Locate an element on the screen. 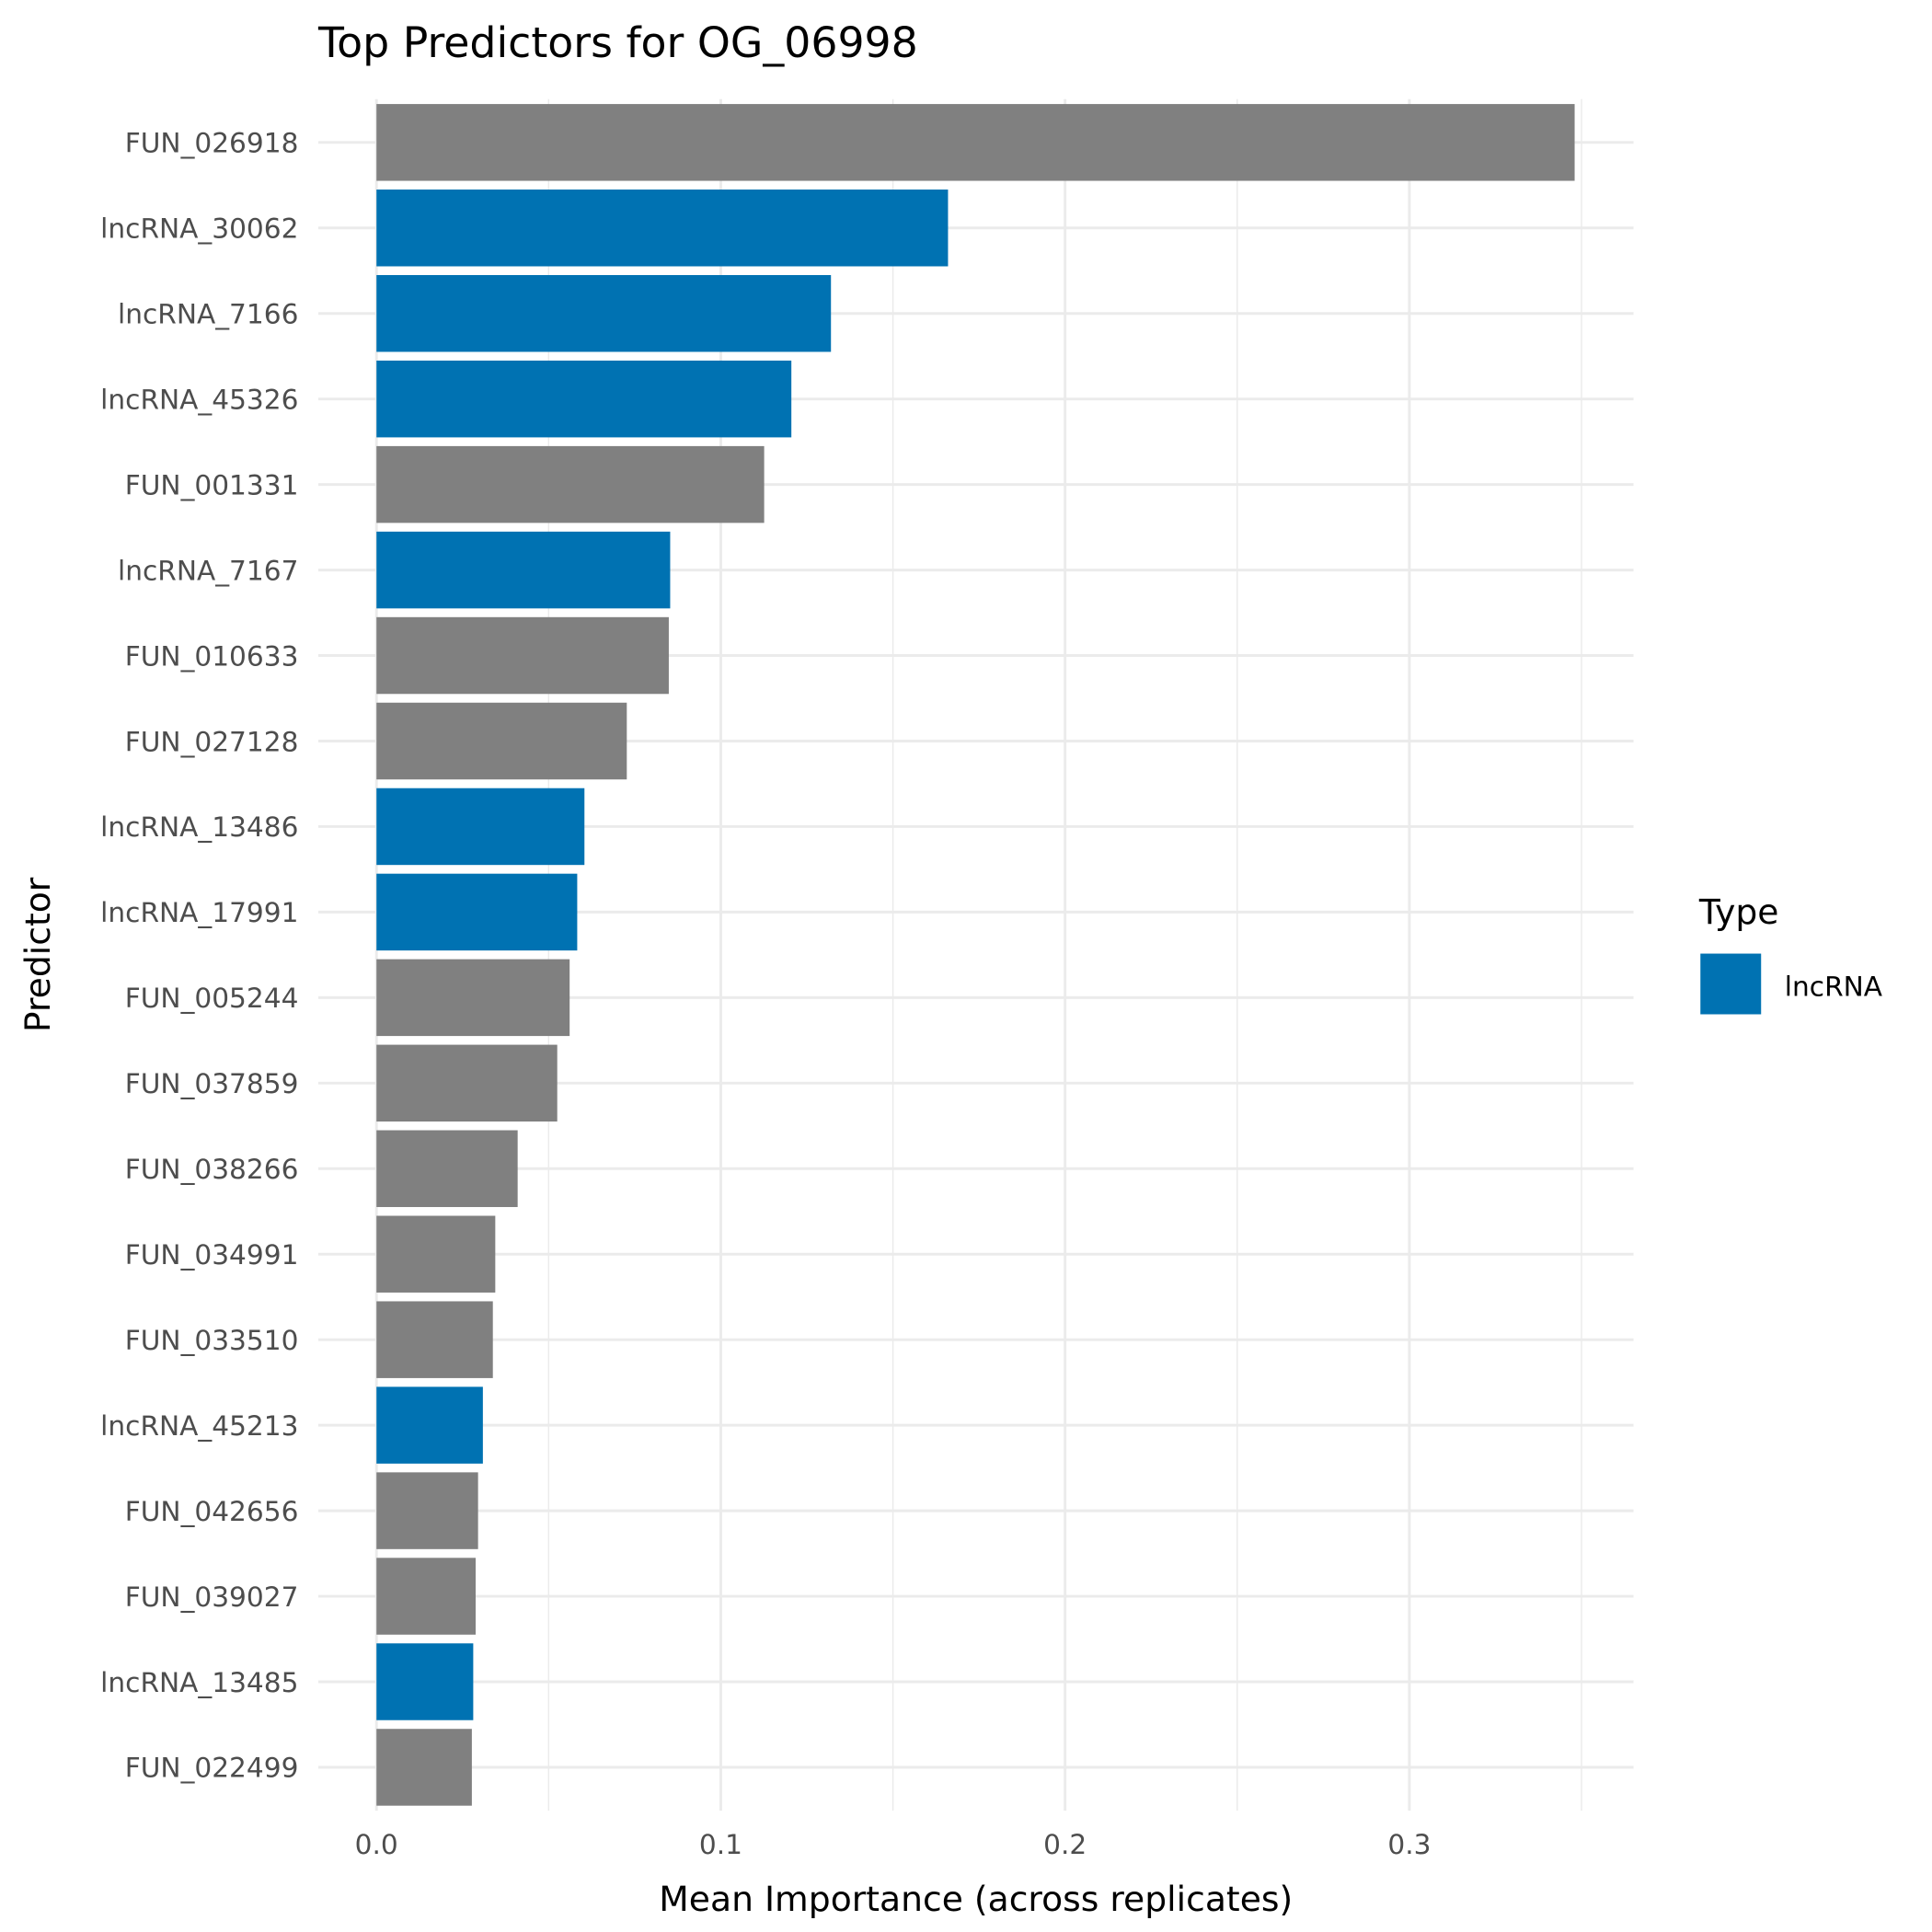 Image resolution: width=1932 pixels, height=1932 pixels. y-tick-label: FUN_005244 is located at coordinates (212, 998).